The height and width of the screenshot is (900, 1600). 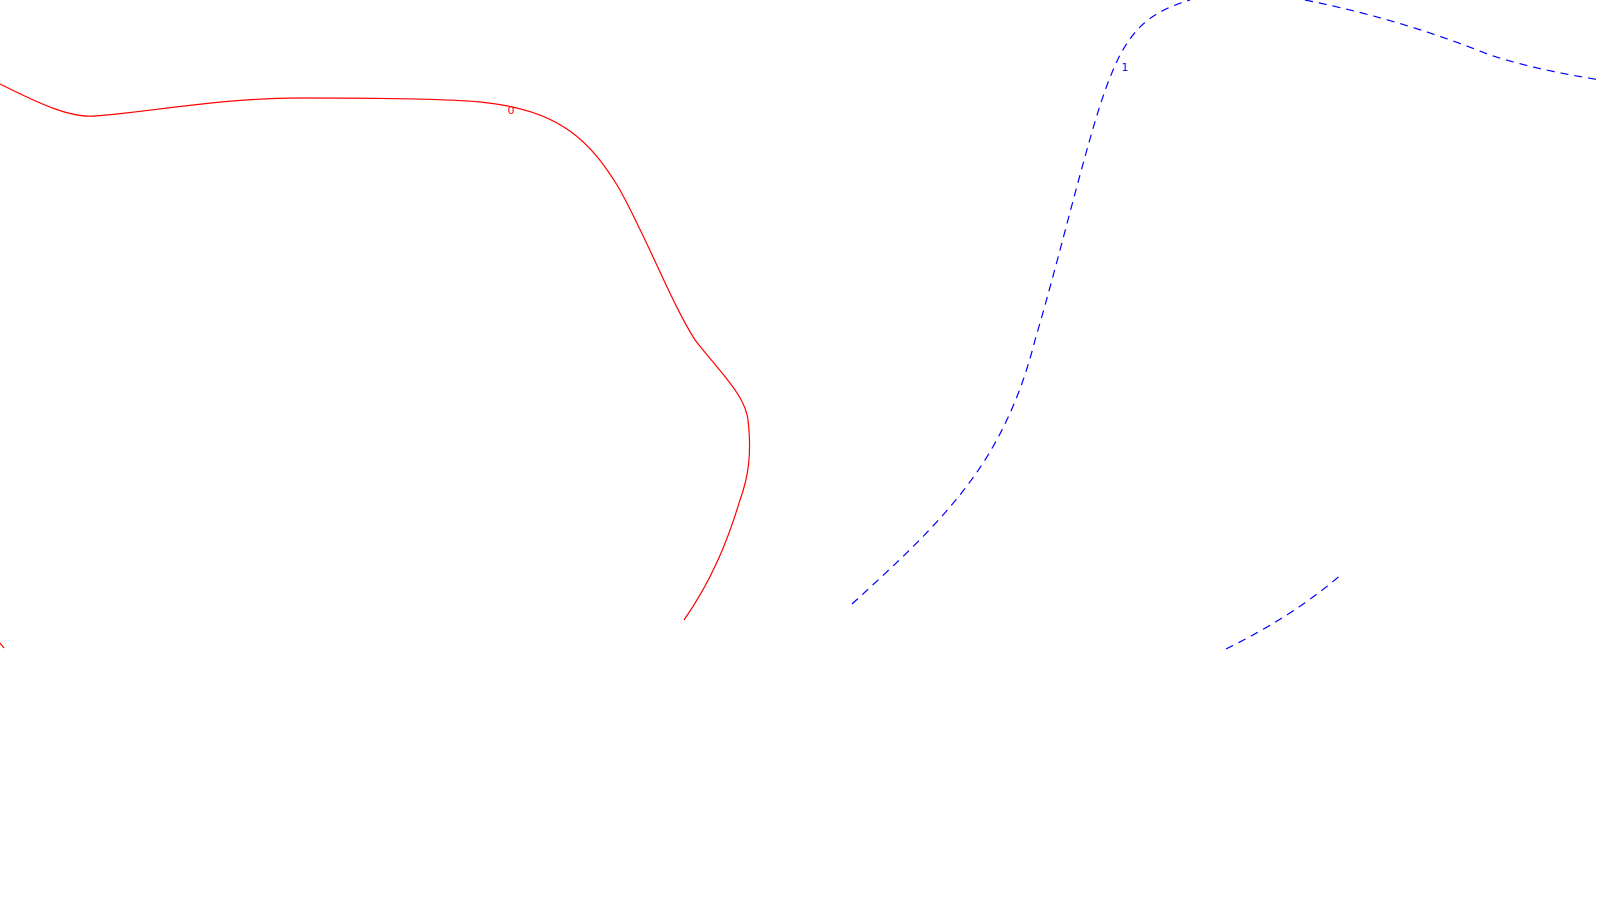 What do you see at coordinates (1284, 611) in the screenshot?
I see `contour-1-lower-fragment` at bounding box center [1284, 611].